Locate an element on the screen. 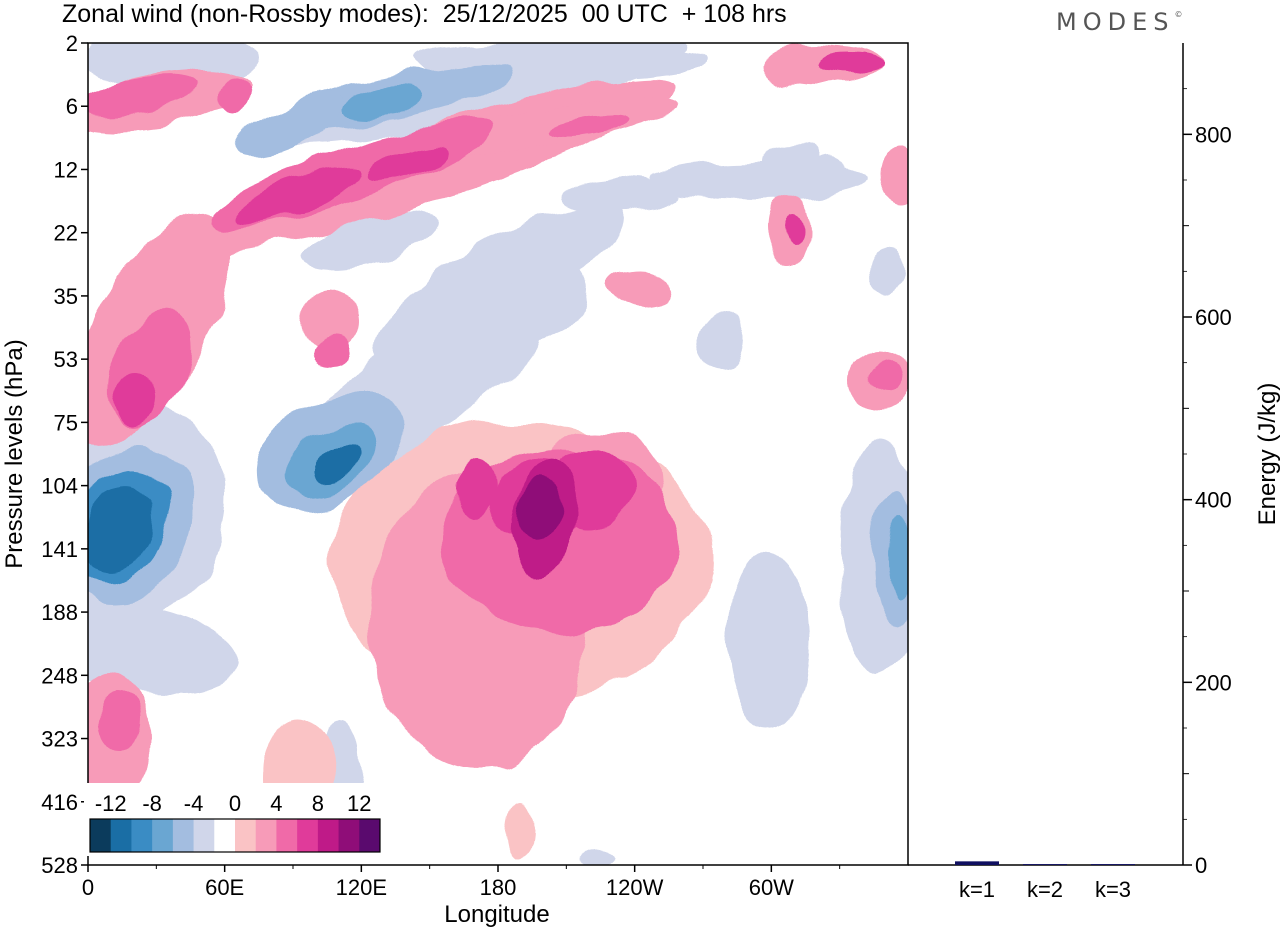 The height and width of the screenshot is (930, 1280). colorbar: -12 -8 -4 0 4 8 12 is located at coordinates (234, 819).